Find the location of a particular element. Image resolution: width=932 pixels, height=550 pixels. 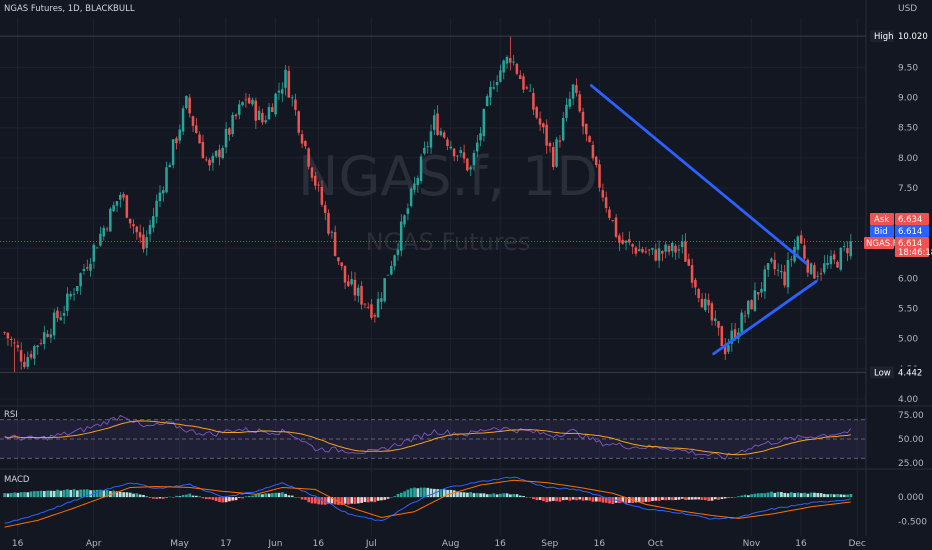

time-tick-label: May is located at coordinates (179, 544).